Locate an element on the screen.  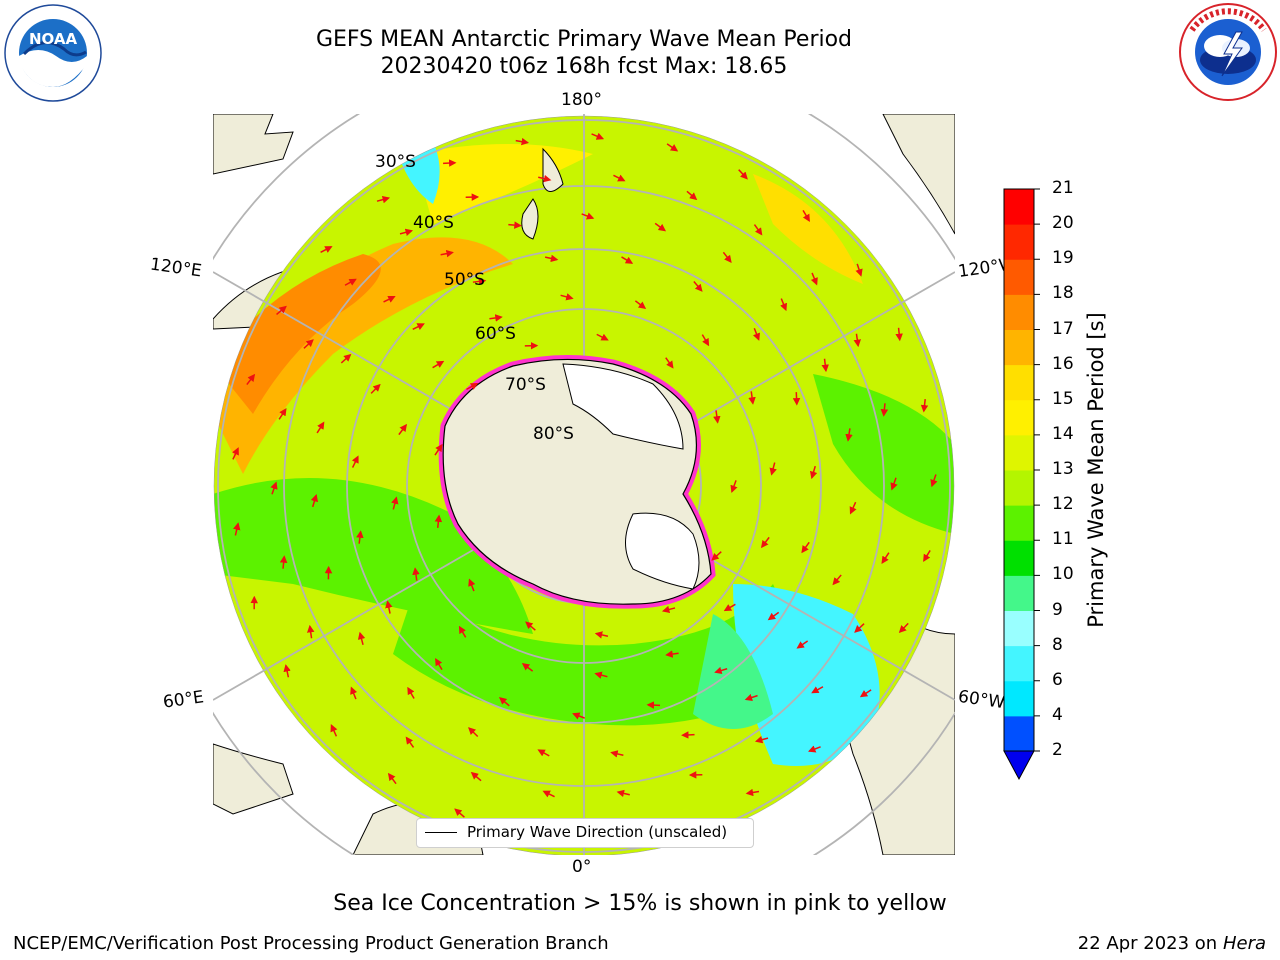
lat-label-60s: 60°S is located at coordinates (495, 334).